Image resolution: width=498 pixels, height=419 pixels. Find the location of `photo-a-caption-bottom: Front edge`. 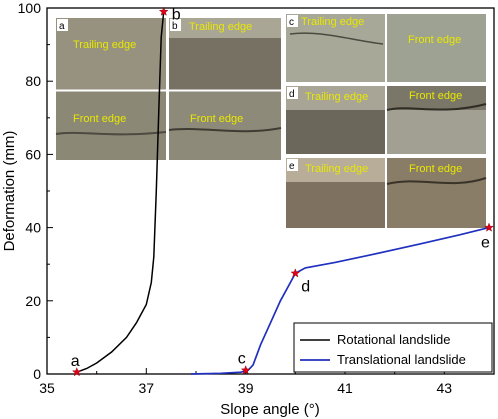

photo-a-caption-bottom: Front edge is located at coordinates (99, 119).